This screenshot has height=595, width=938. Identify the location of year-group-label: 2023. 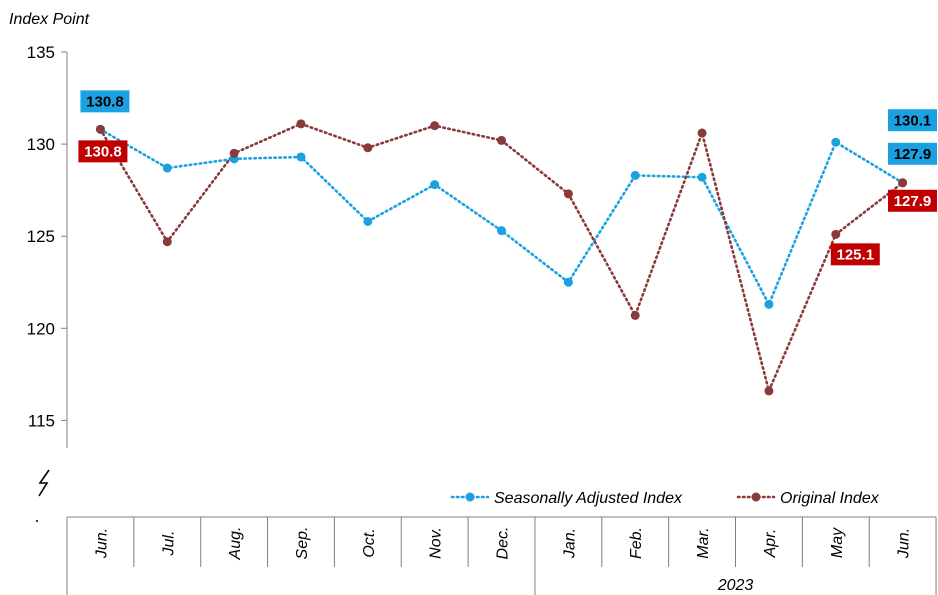
(735, 585).